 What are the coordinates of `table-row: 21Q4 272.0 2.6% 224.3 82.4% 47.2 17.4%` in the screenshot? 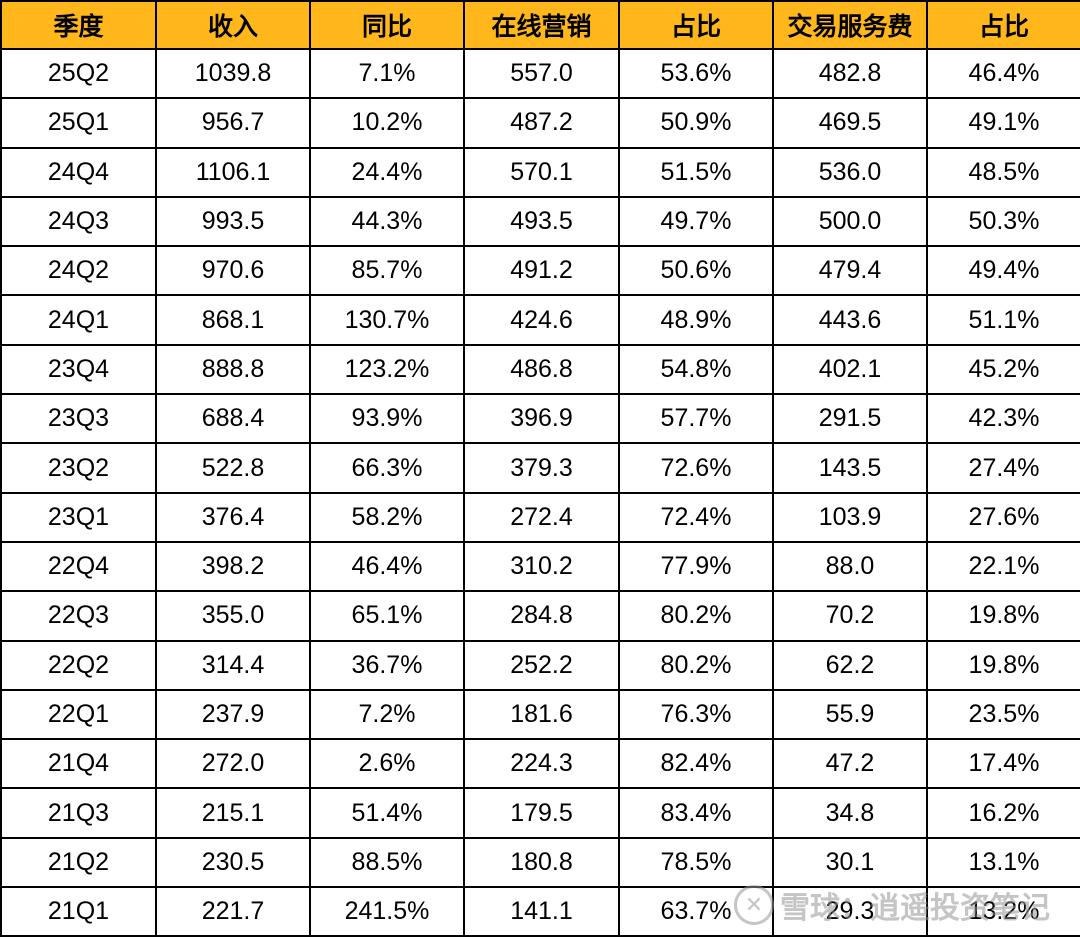 It's located at (540, 764).